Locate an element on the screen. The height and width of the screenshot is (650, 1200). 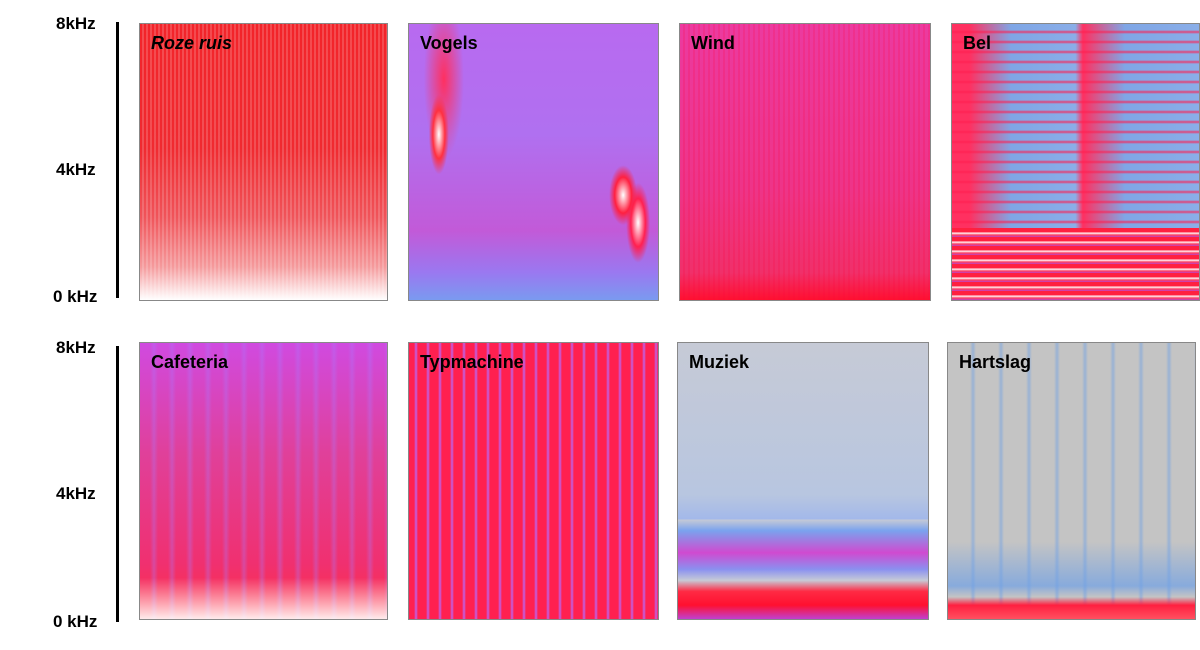
axis-bottom-label-row1: 0 kHz is located at coordinates (75, 296).